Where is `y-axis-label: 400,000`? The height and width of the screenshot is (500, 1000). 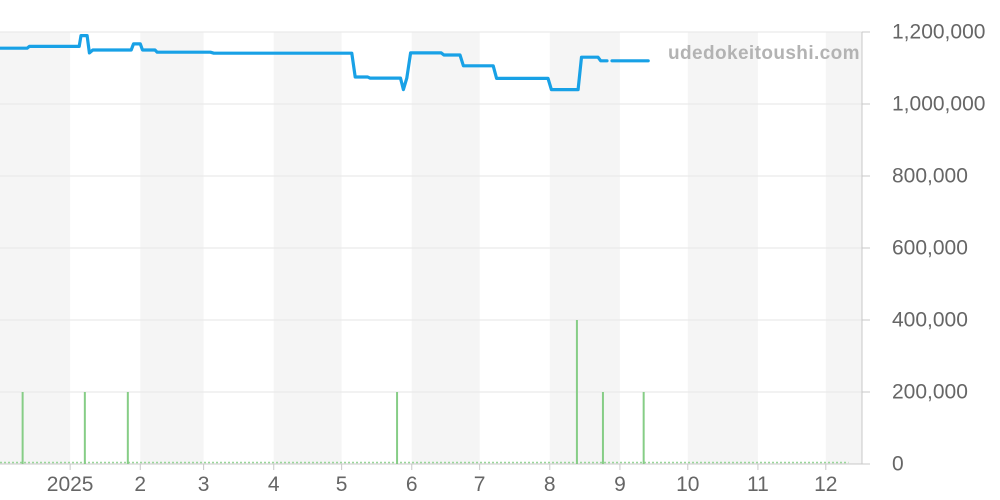
y-axis-label: 400,000 is located at coordinates (930, 320).